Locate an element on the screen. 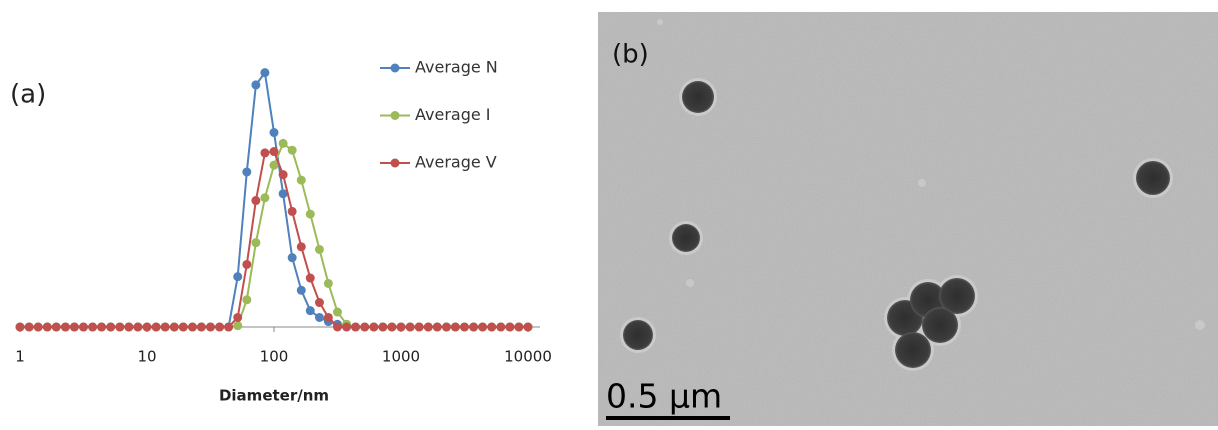 Image resolution: width=1218 pixels, height=430 pixels. x-axis-label: Diameter/nm is located at coordinates (274, 396).